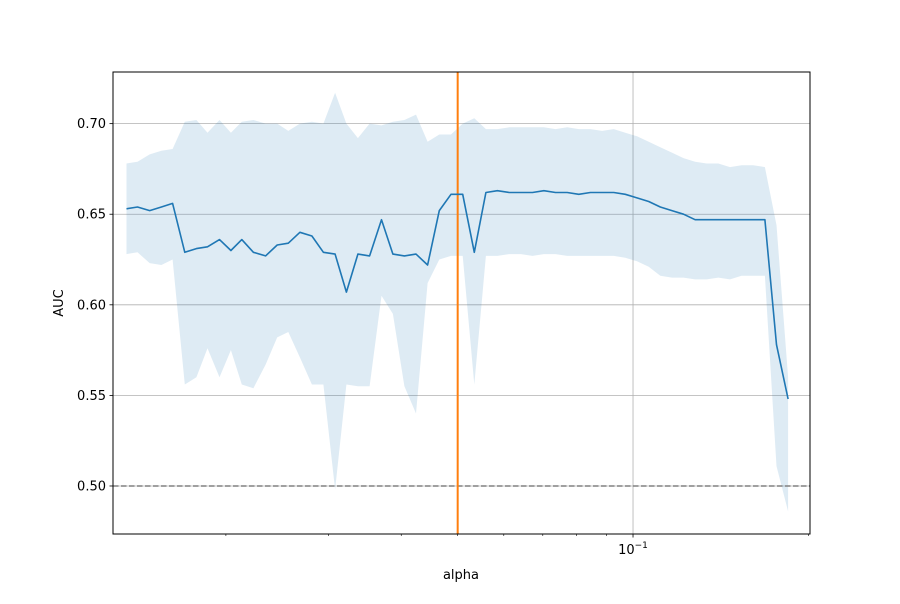 This screenshot has height=604, width=900. Describe the element at coordinates (91, 124) in the screenshot. I see `y-tick-label: 0.70` at that location.